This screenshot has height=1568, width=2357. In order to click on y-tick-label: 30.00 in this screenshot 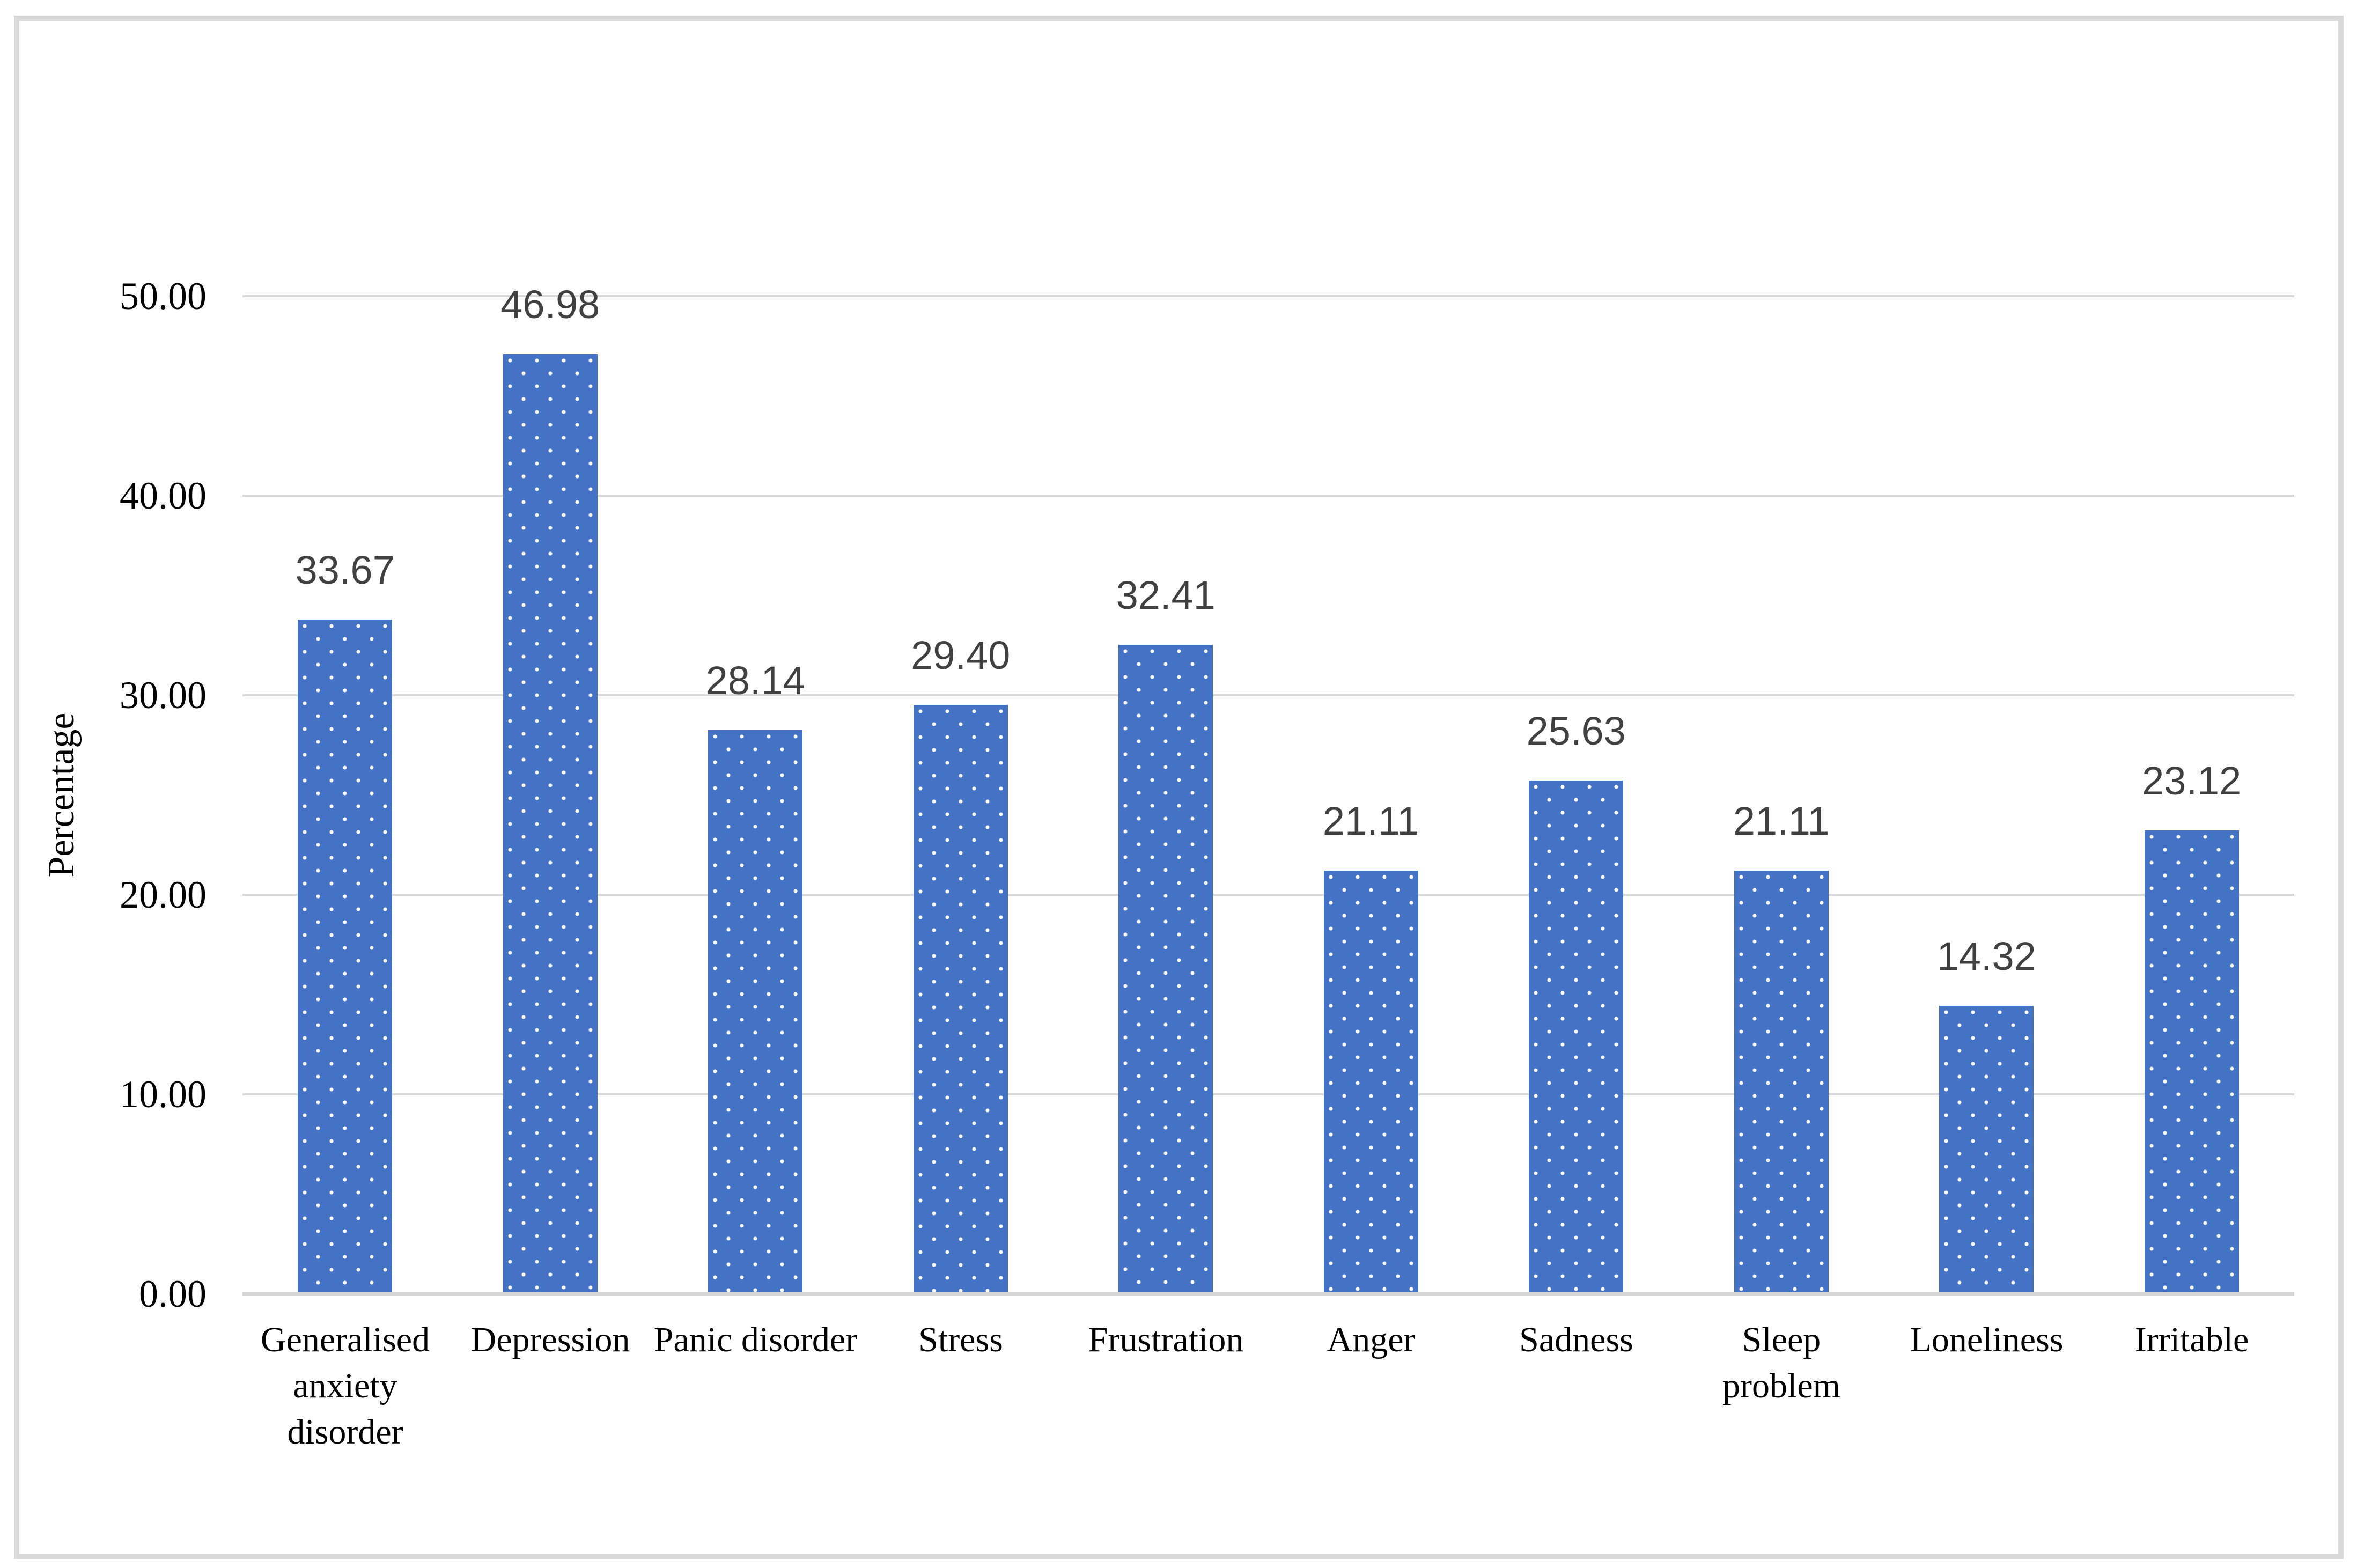, I will do `click(163, 696)`.